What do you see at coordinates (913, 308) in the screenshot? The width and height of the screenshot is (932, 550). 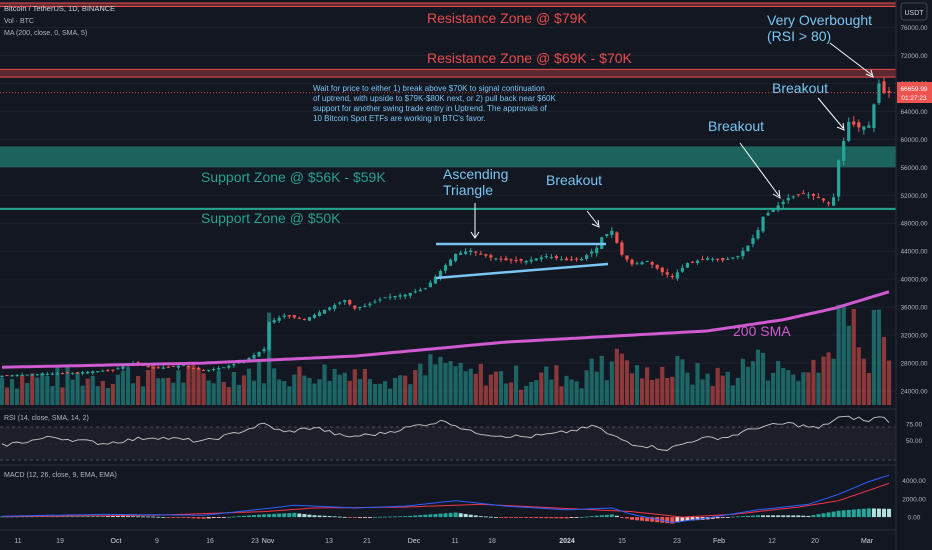 I see `price-tick-label: 36000.00` at bounding box center [913, 308].